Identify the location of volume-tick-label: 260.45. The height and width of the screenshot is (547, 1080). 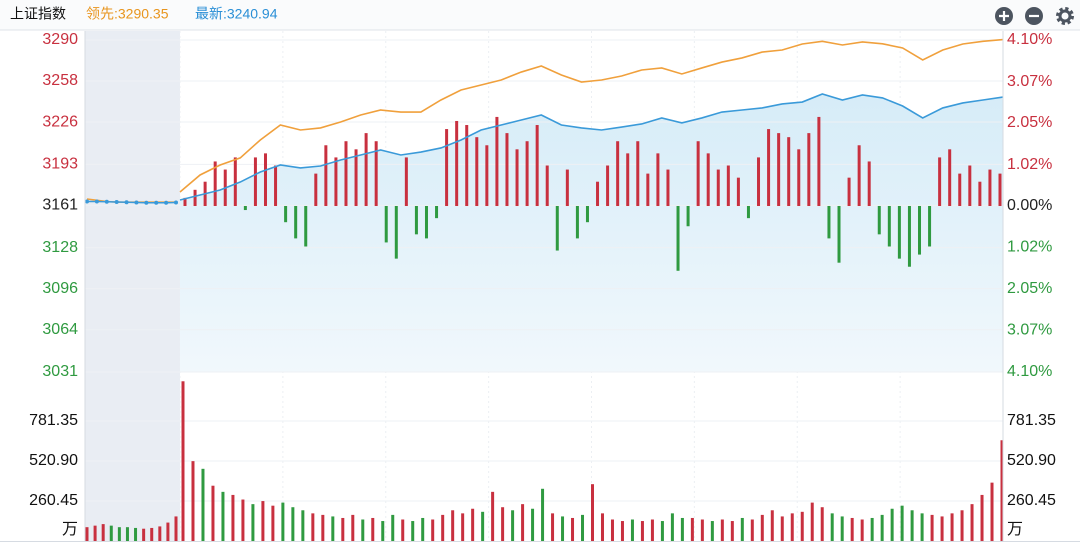
(53, 500).